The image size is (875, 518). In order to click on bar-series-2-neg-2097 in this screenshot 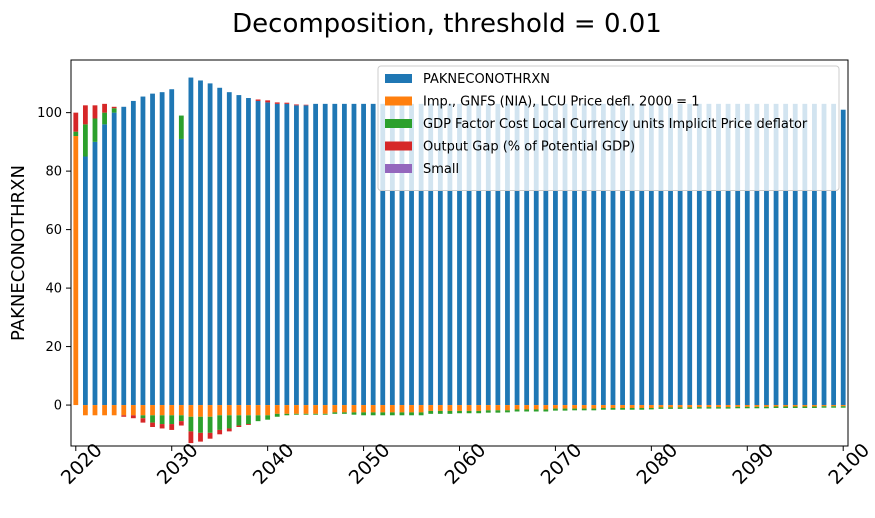, I will do `click(814, 407)`.